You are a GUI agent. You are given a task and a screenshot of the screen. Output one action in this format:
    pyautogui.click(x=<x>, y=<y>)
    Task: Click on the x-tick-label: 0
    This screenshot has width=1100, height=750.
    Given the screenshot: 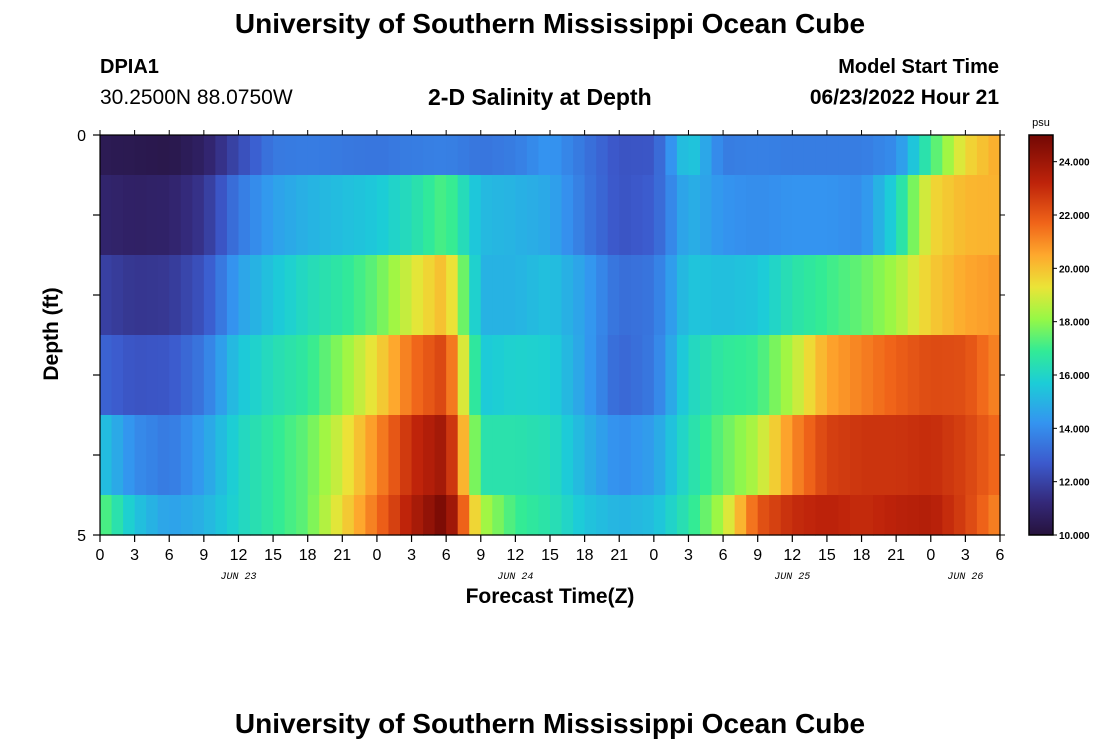 What is the action you would take?
    pyautogui.click(x=930, y=555)
    